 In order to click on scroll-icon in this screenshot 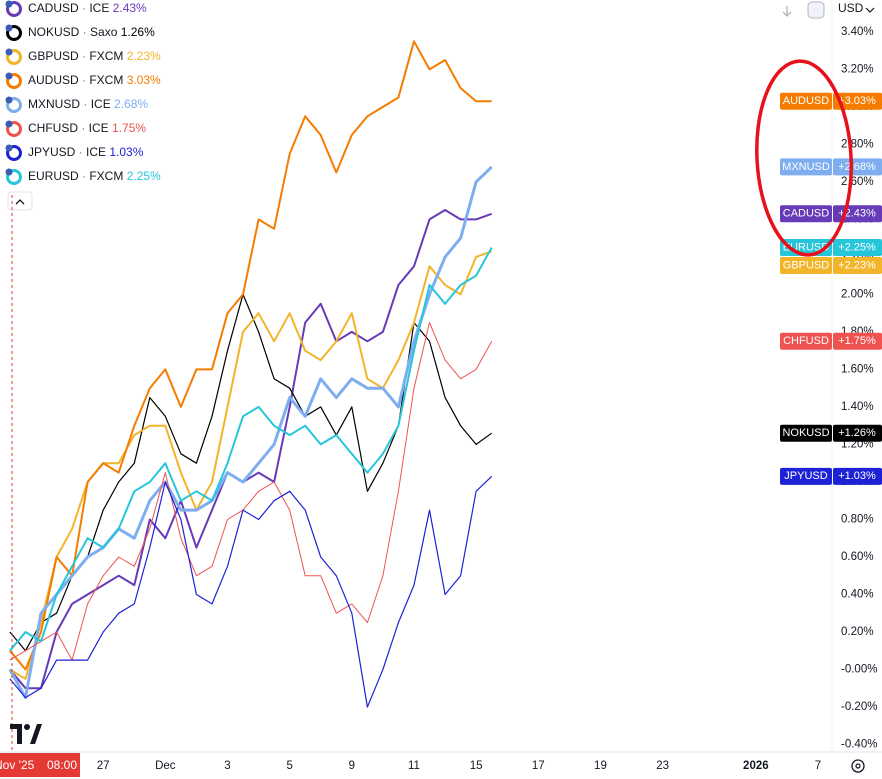, I will do `click(787, 11)`.